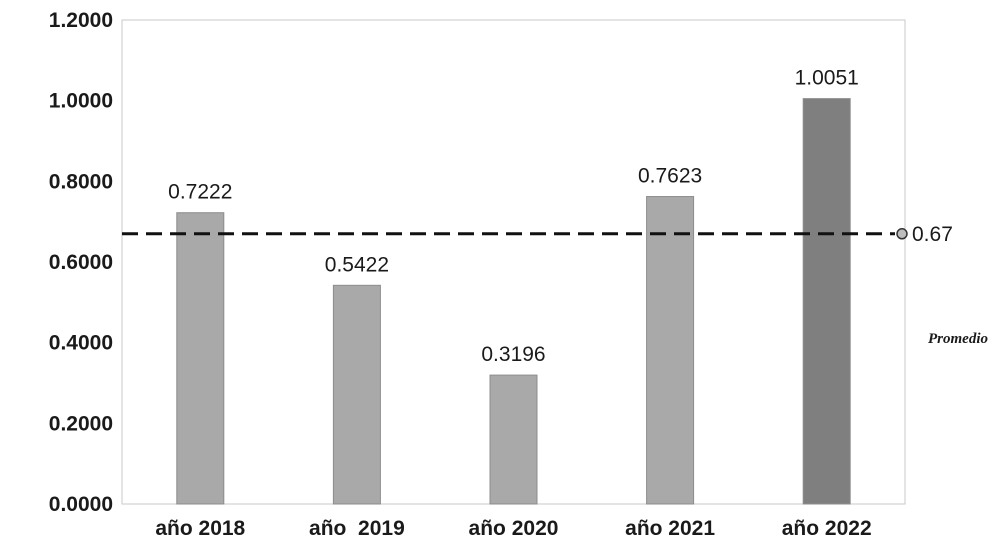 The width and height of the screenshot is (992, 546). I want to click on bar-value-label: 0.7623, so click(670, 176).